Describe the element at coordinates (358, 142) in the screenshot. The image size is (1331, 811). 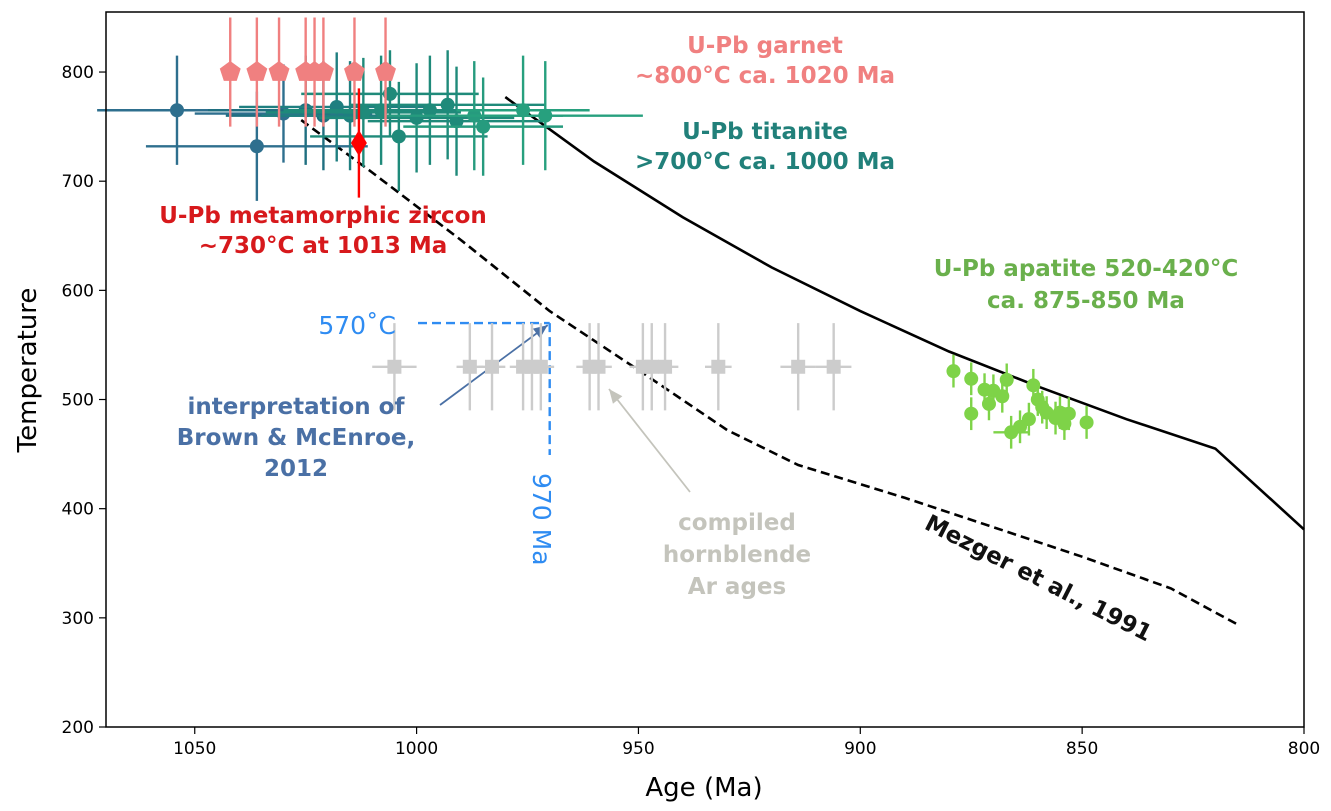
I see `zircon-marker` at that location.